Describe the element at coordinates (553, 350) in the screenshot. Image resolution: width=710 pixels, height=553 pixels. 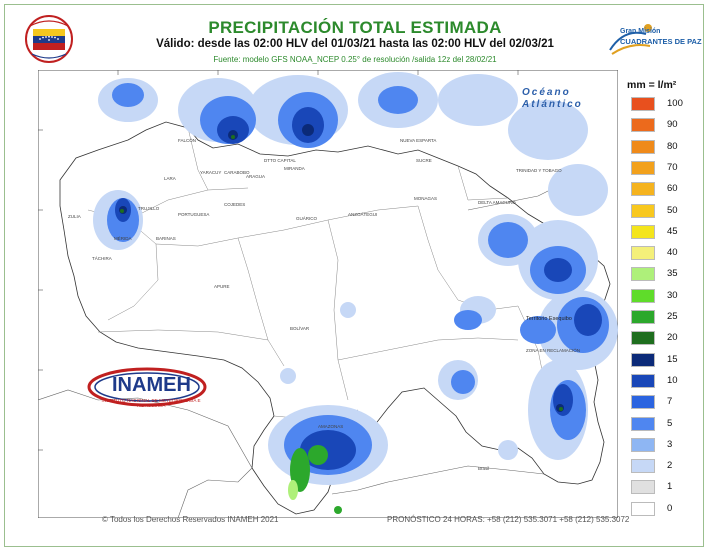
I see `label-zona-reclamacion: ZONA EN RECLAMACIÓN` at that location.